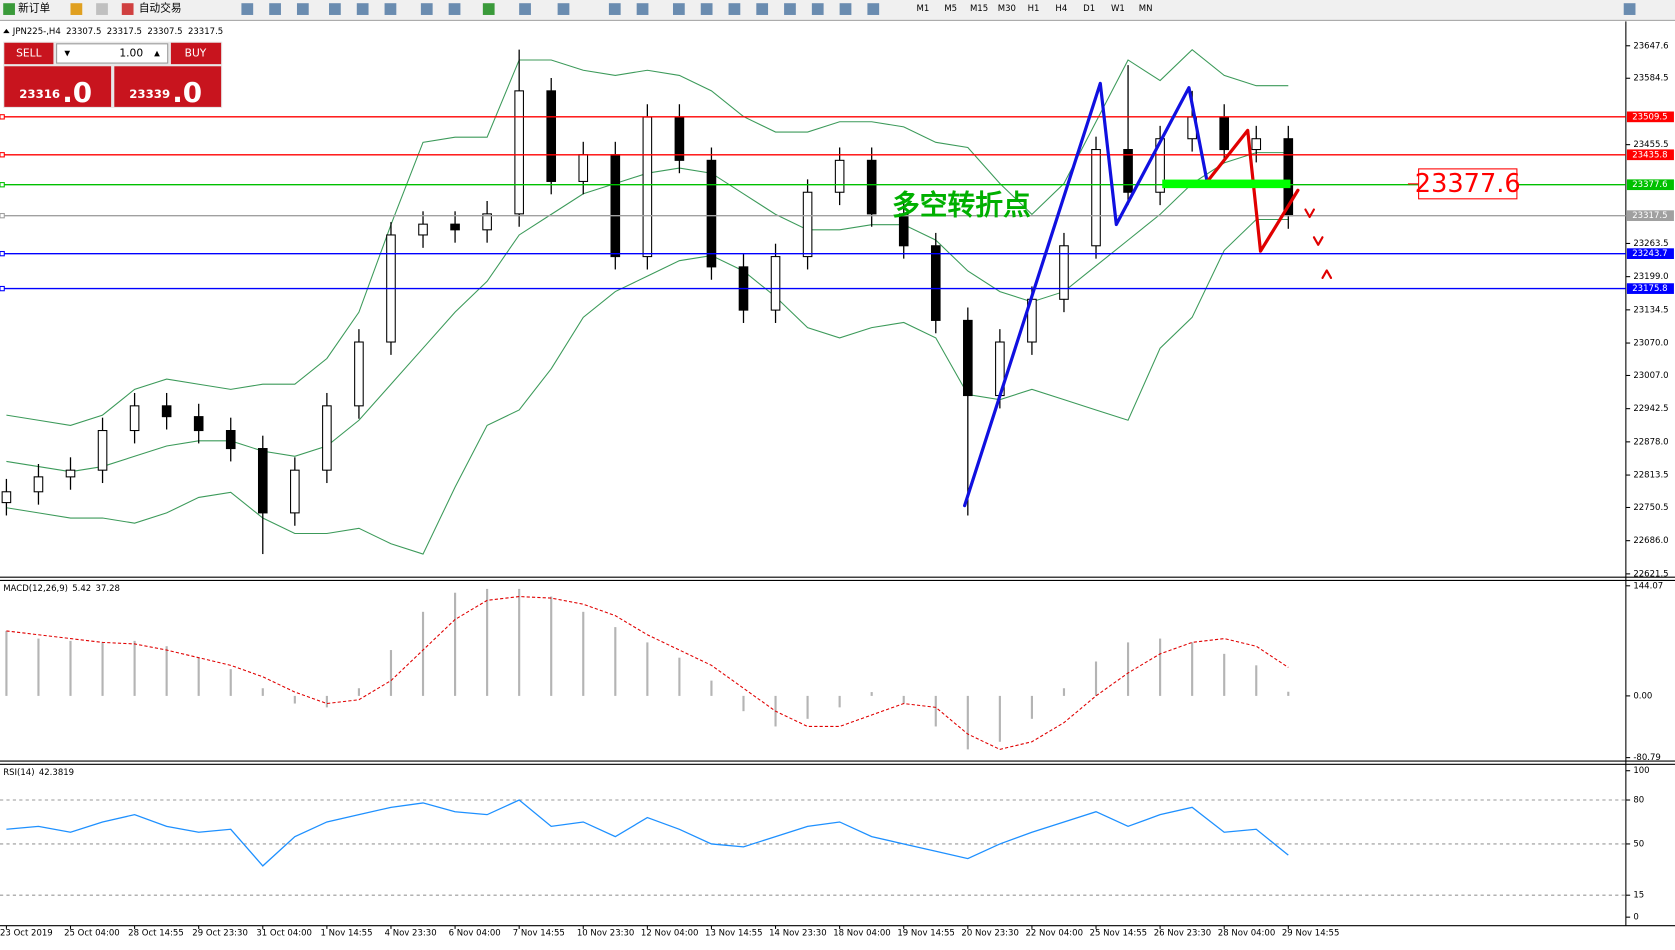 The width and height of the screenshot is (1675, 950). What do you see at coordinates (112, 53) in the screenshot?
I see `volume-field` at bounding box center [112, 53].